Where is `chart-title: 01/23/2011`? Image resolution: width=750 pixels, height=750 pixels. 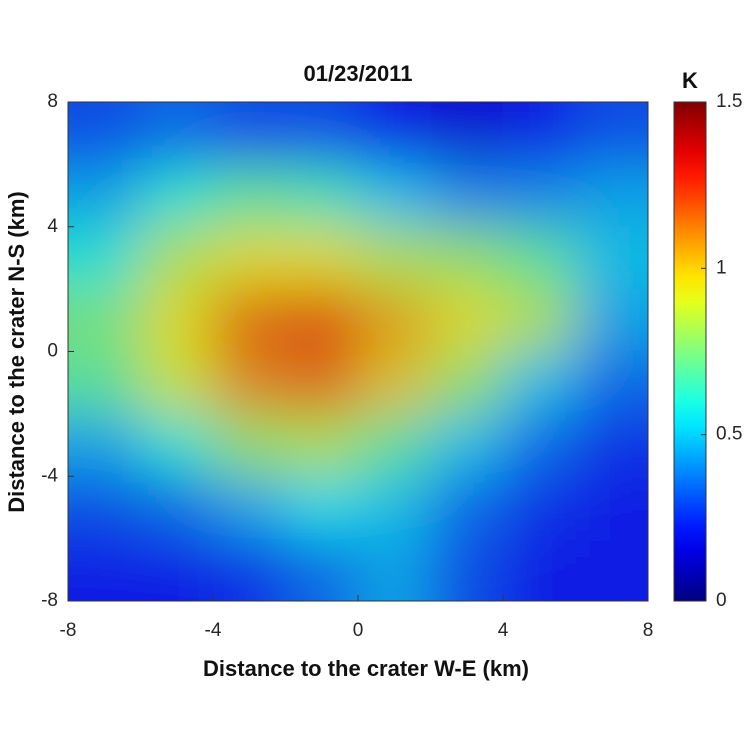 chart-title: 01/23/2011 is located at coordinates (358, 73).